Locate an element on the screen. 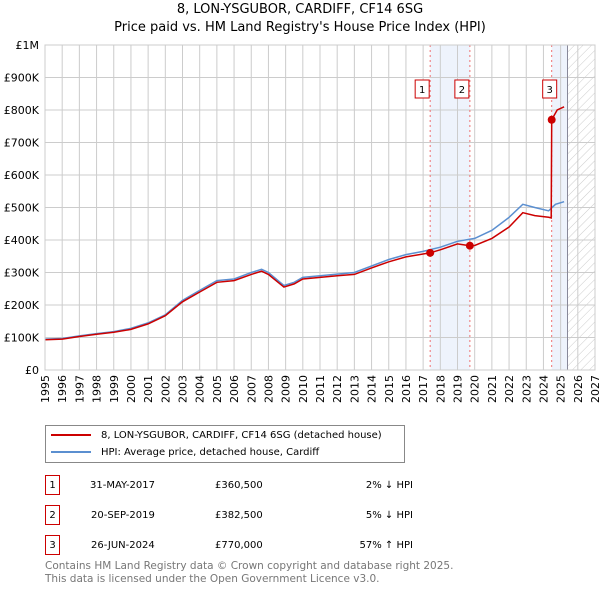 This screenshot has width=600, height=590. x-tick-label: 2027 is located at coordinates (594, 389).